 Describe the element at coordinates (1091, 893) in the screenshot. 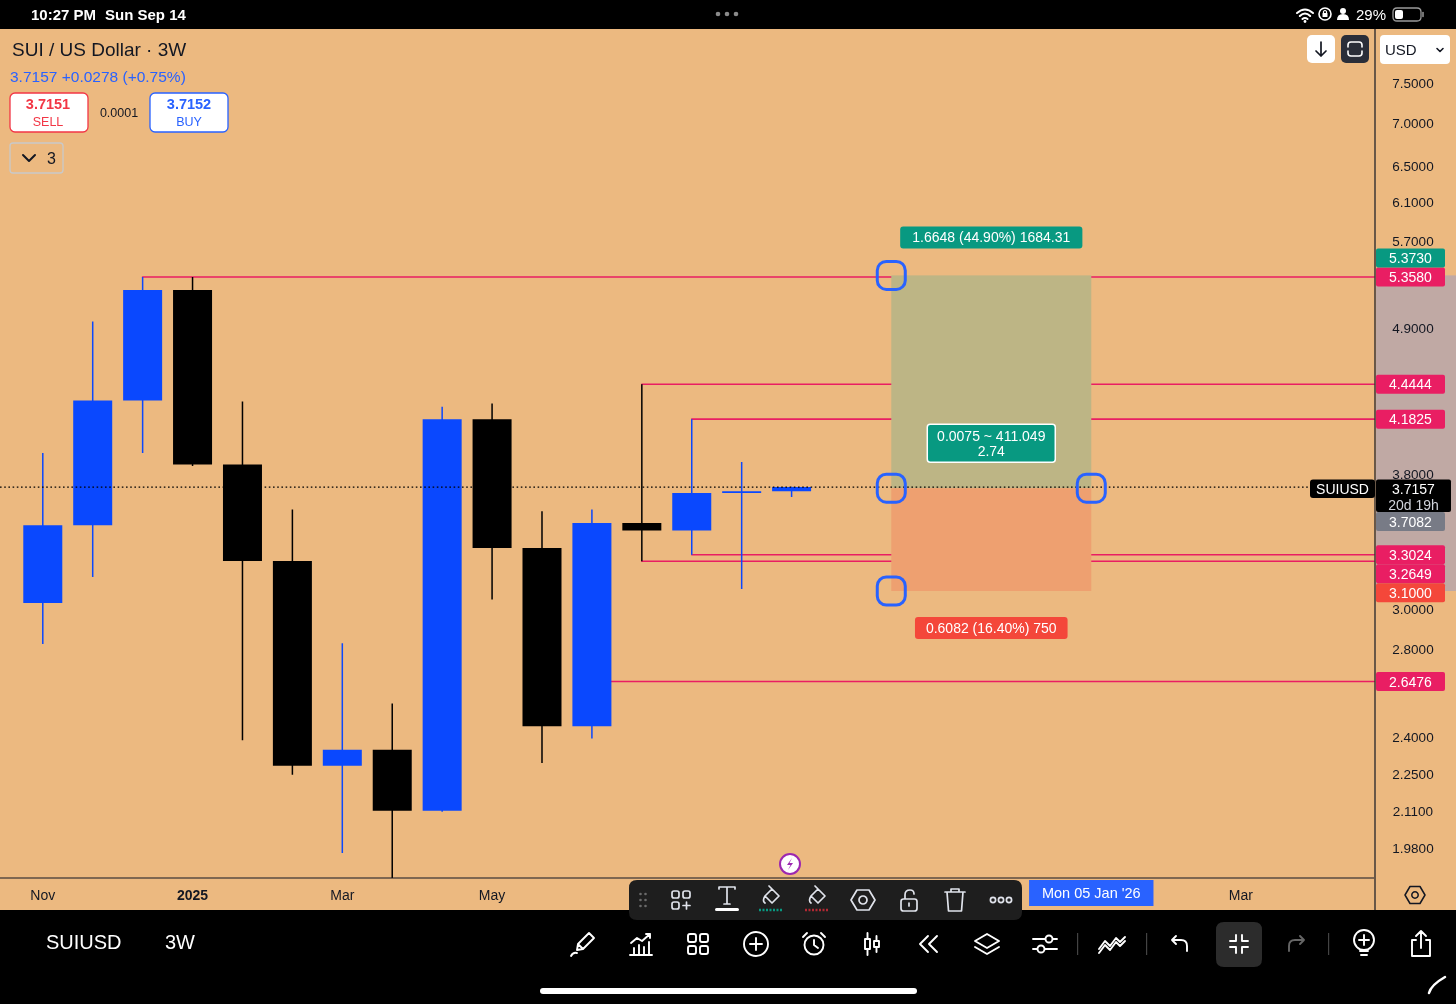

I see `text: Mon 05 Jan '26` at that location.